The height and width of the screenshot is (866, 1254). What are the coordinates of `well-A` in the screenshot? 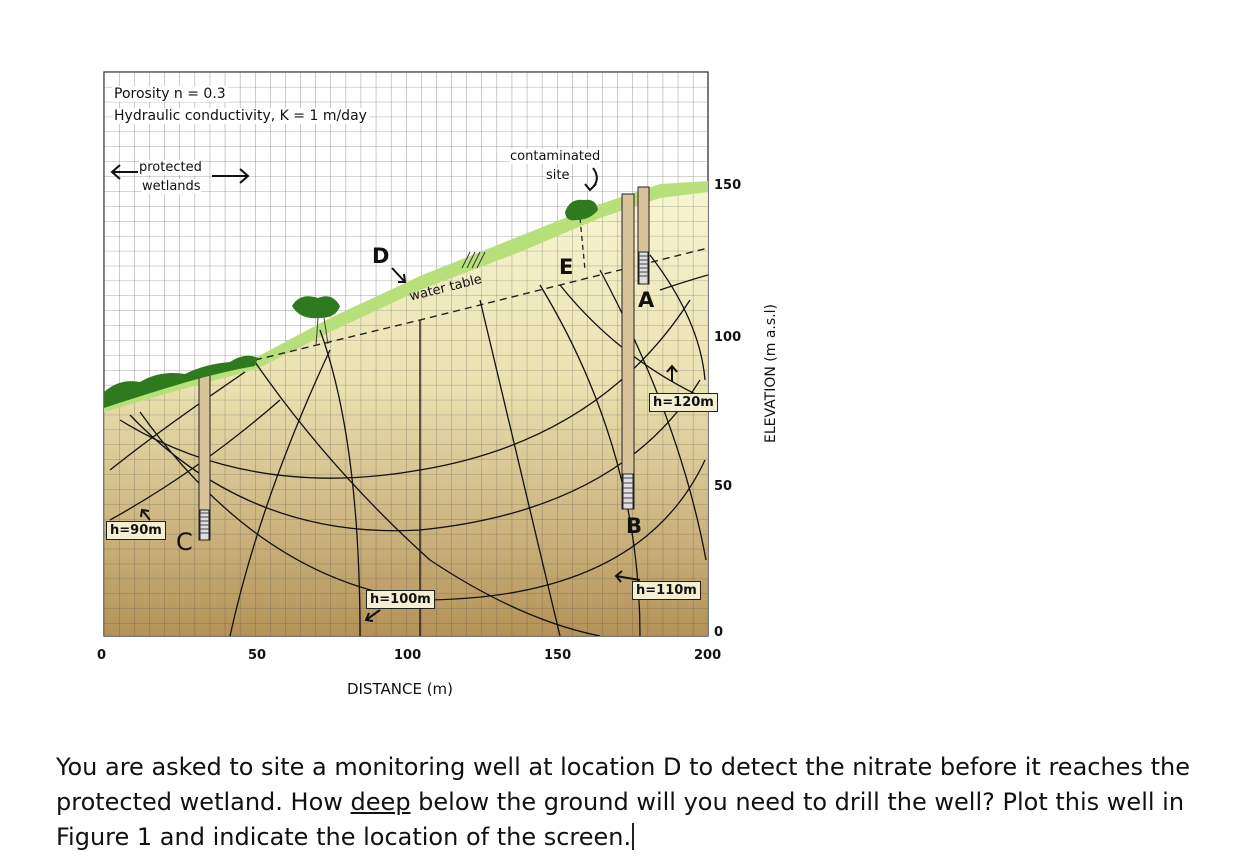 It's located at (643, 235).